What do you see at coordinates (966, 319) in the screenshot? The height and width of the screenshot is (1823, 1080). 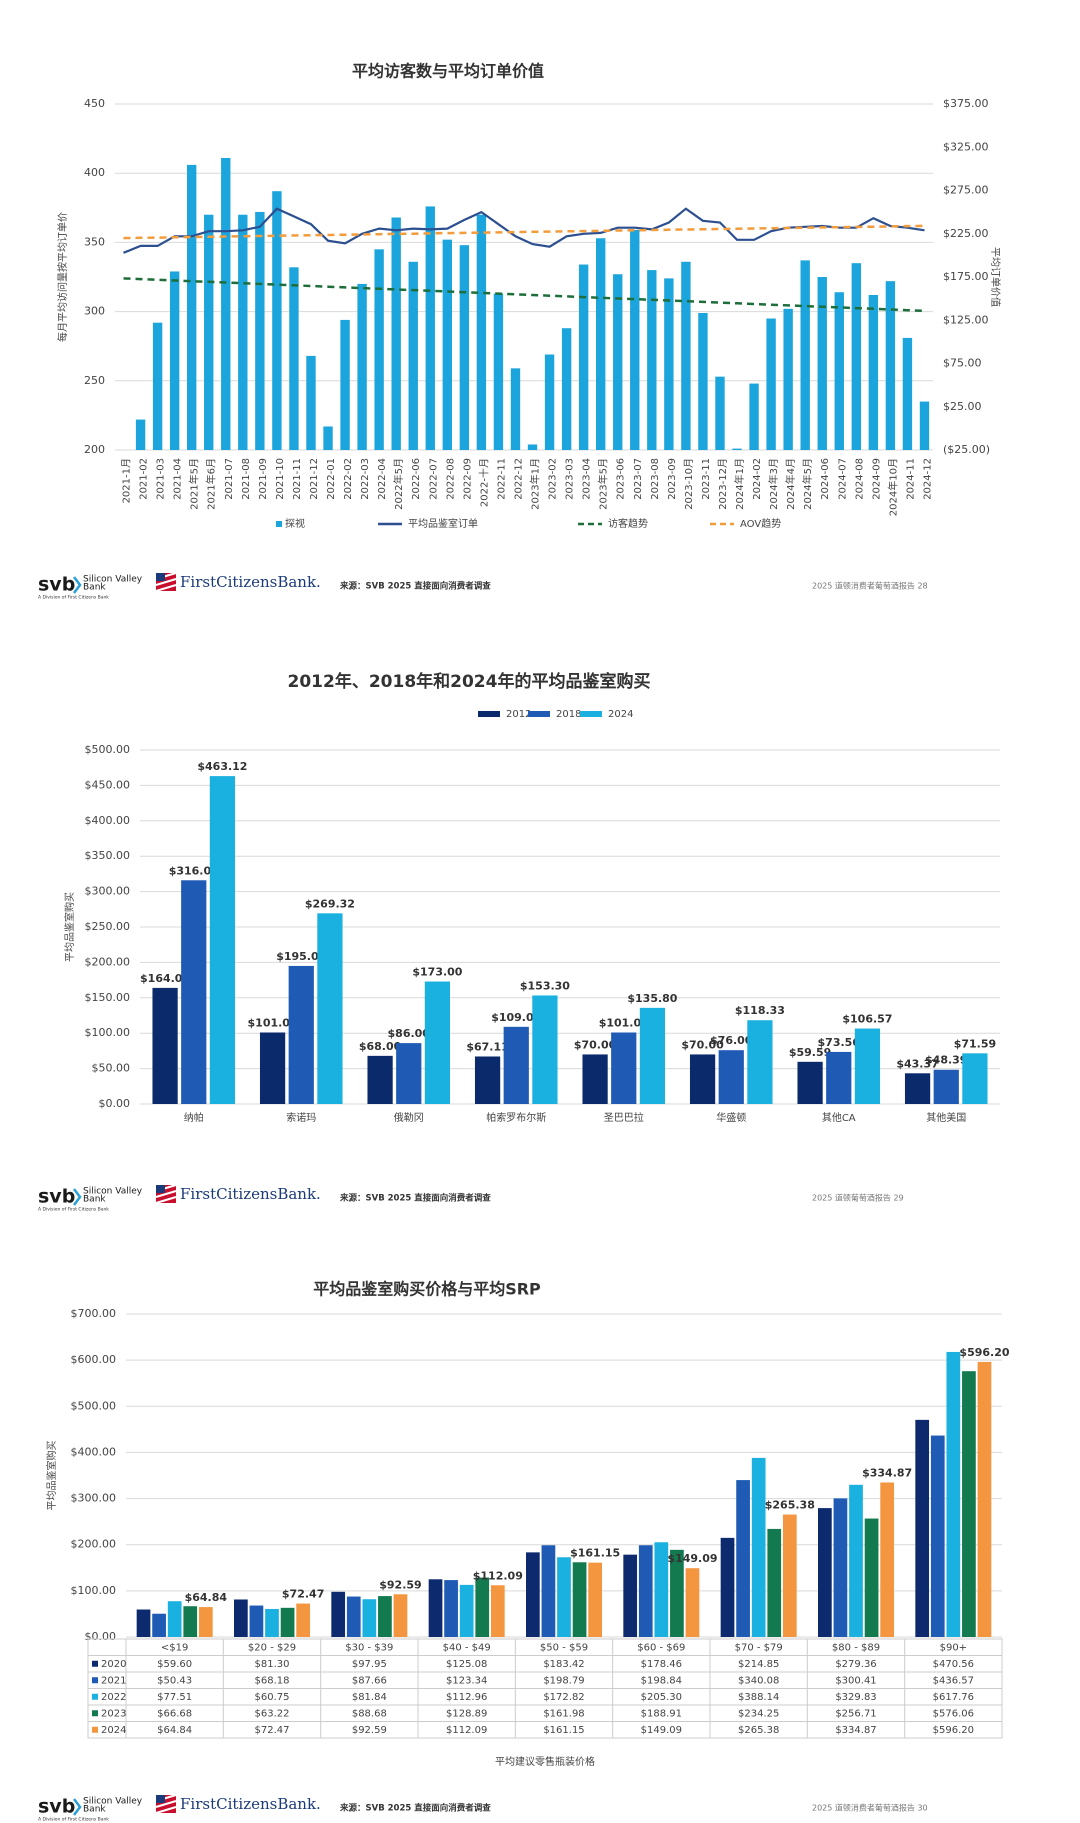 I see `y2-tick-label: $125.00` at bounding box center [966, 319].